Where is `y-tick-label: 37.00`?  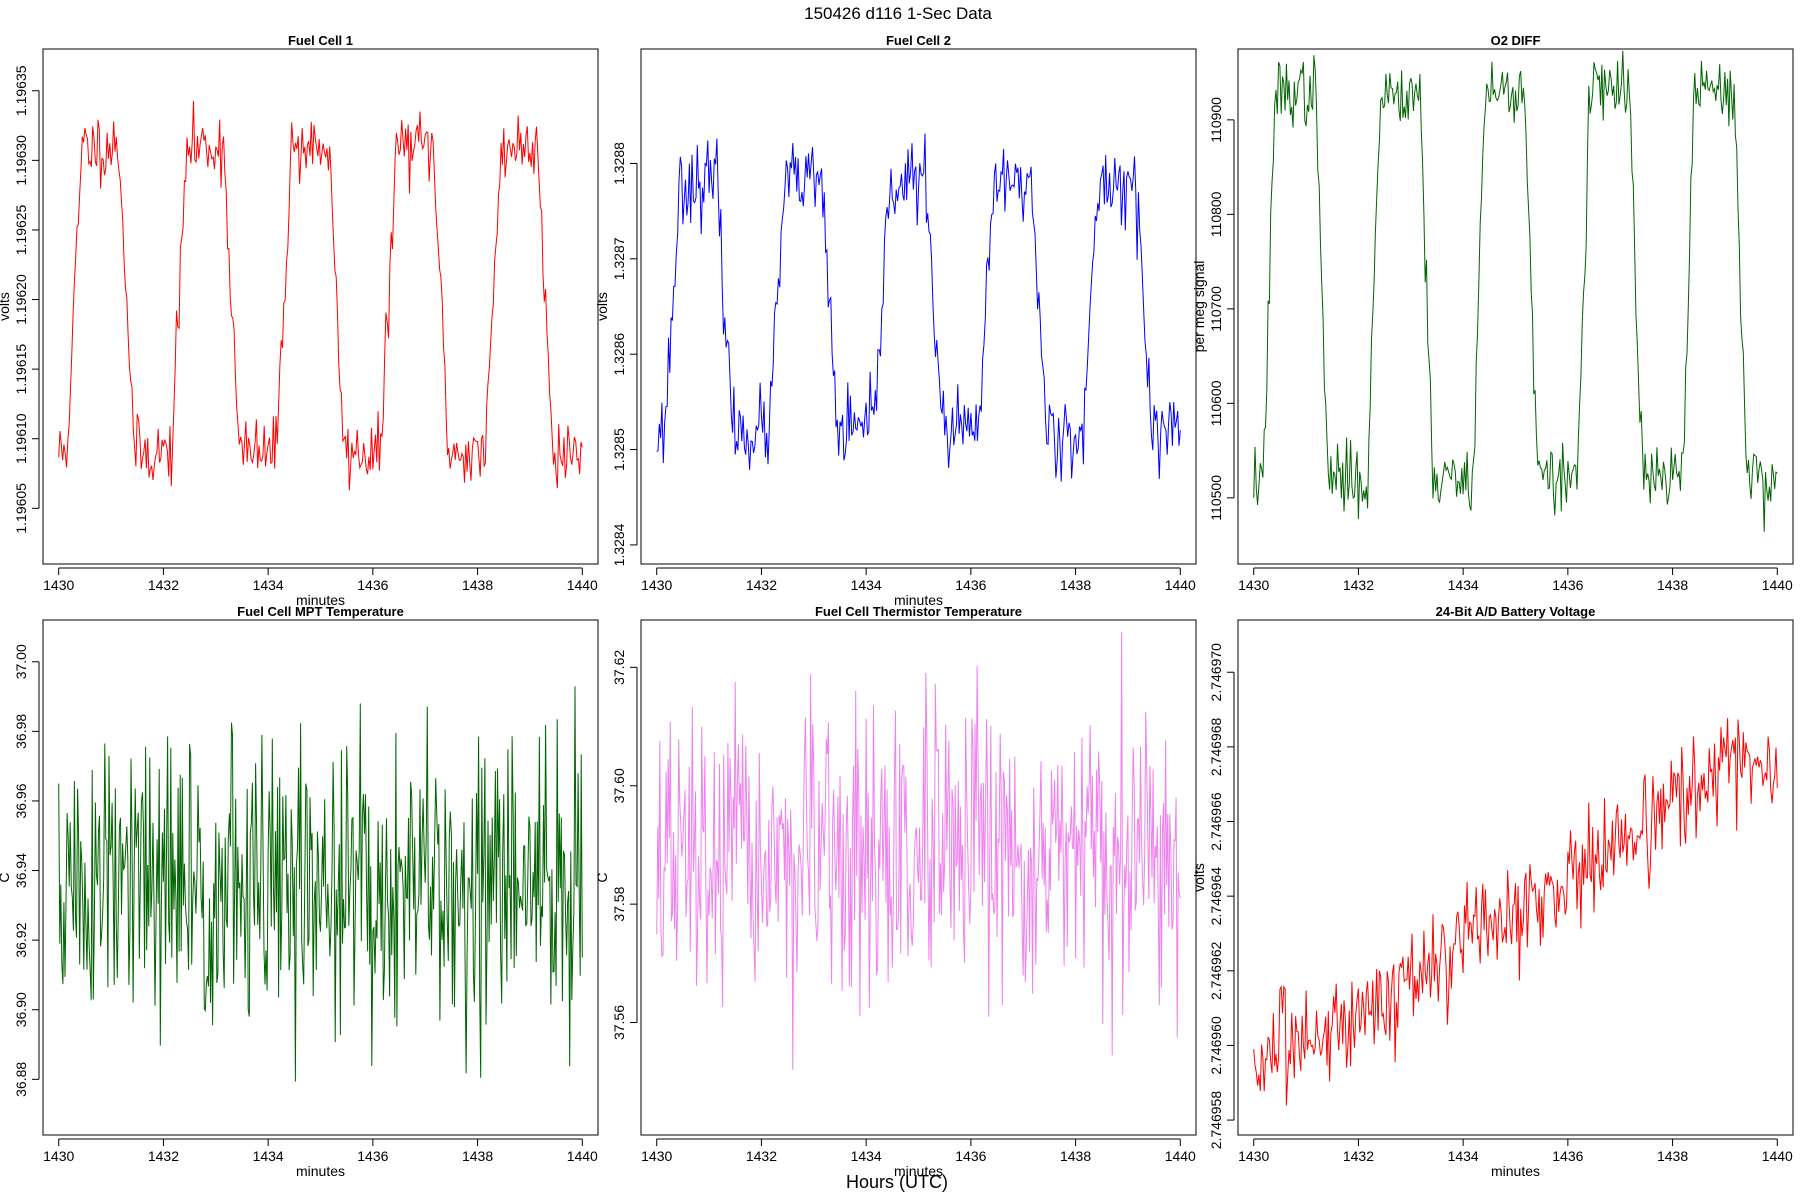
y-tick-label: 37.00 is located at coordinates (21, 661).